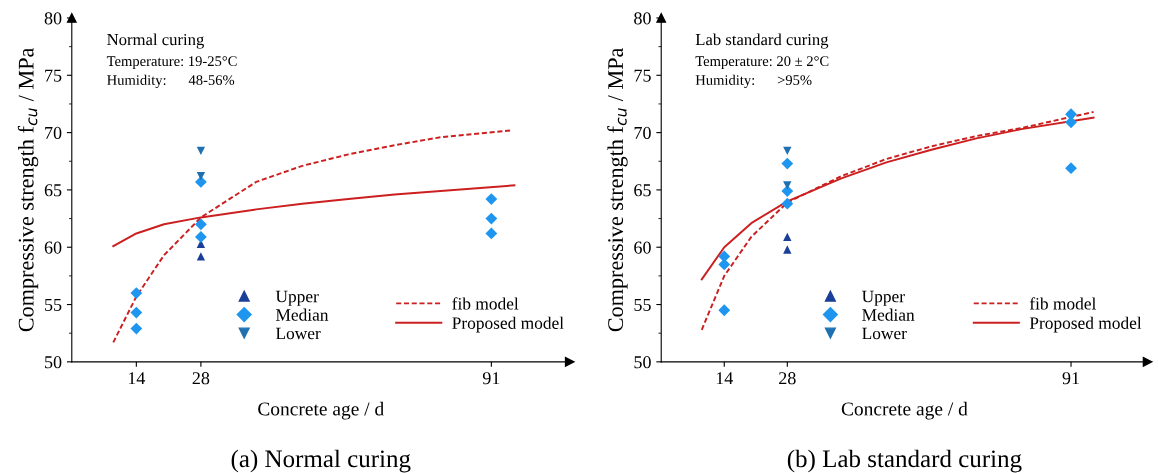 The width and height of the screenshot is (1158, 473). I want to click on annotation: Temperature: 20 ± 2°C, so click(762, 63).